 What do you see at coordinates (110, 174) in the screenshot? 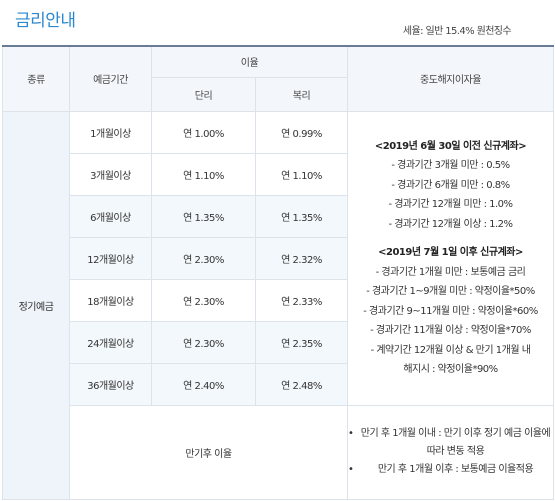
I see `period-cell: 3개월이상` at bounding box center [110, 174].